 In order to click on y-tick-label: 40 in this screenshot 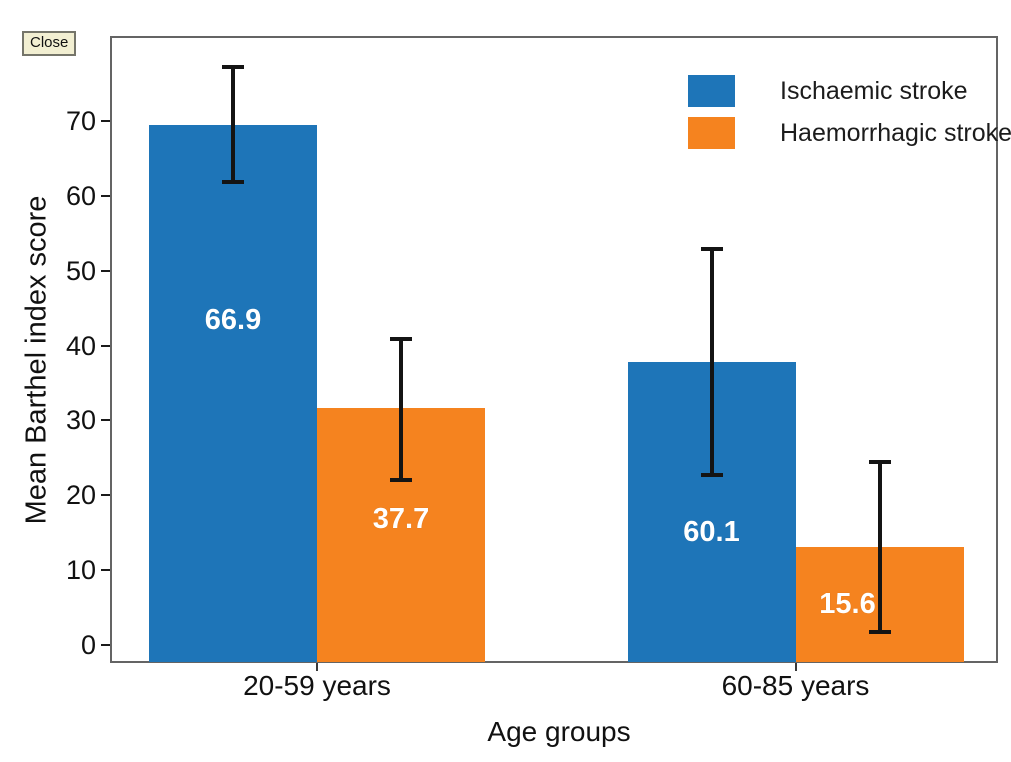, I will do `click(80, 345)`.